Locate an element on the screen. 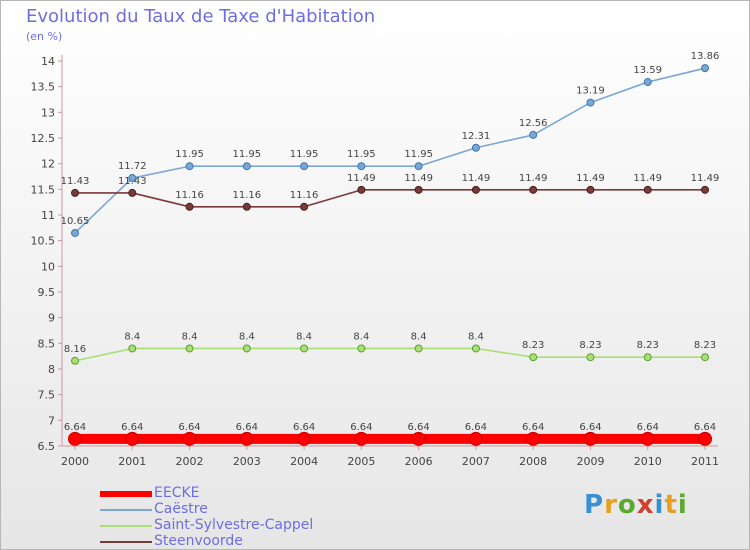 This screenshot has width=750, height=550. legend-label-eecke: EECKE is located at coordinates (177, 493).